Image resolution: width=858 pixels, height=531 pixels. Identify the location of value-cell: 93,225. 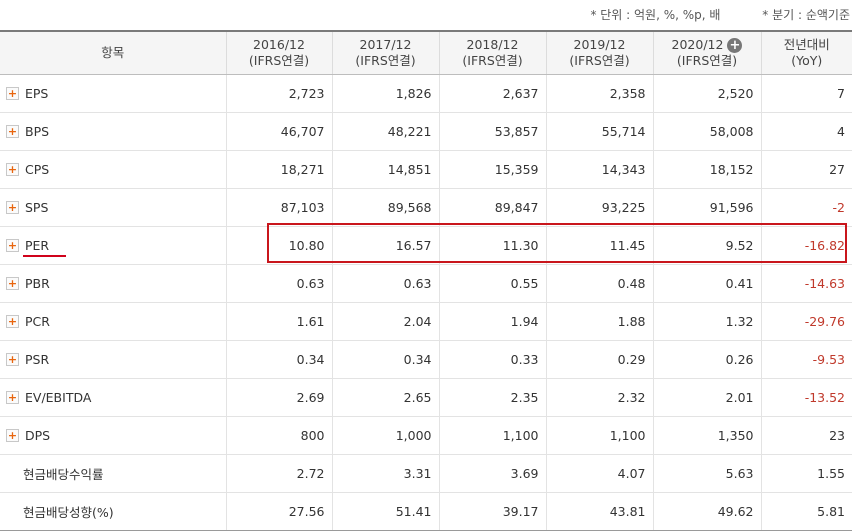
(599, 207).